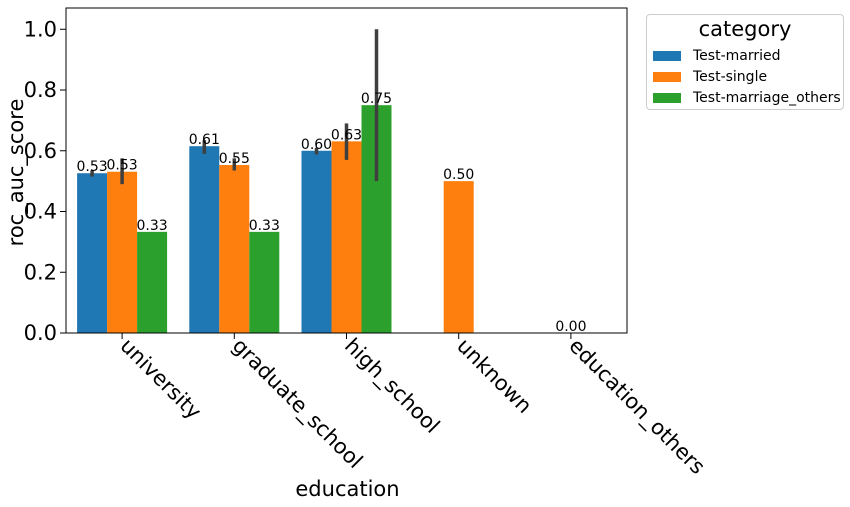  I want to click on y-tick-label: 0.0, so click(40, 333).